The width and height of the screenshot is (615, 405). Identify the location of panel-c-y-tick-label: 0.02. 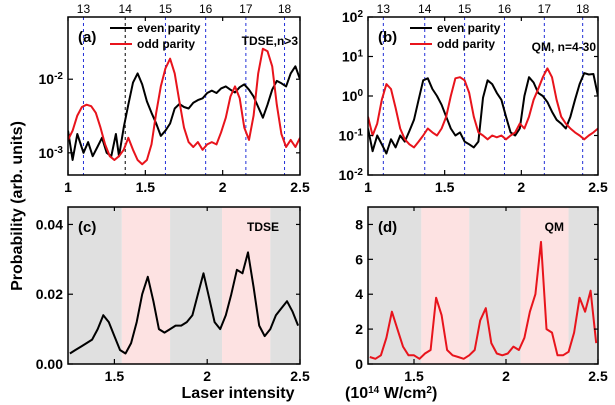
(49, 294).